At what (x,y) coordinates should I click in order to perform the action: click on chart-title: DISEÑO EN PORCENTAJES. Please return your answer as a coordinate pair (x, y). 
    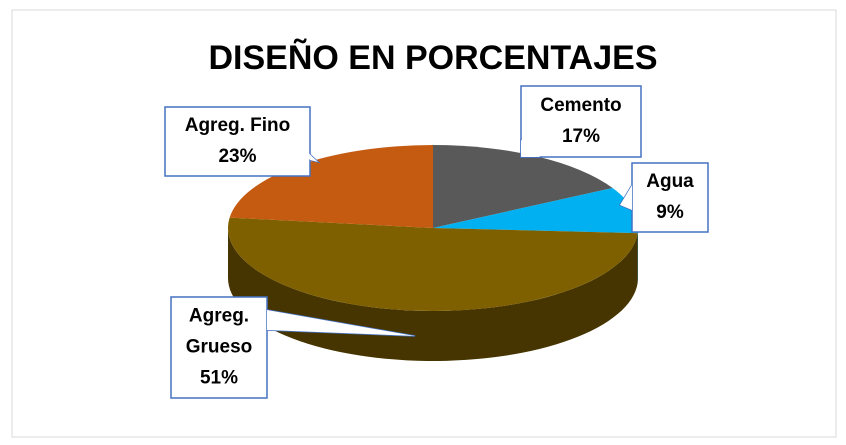
    Looking at the image, I should click on (432, 58).